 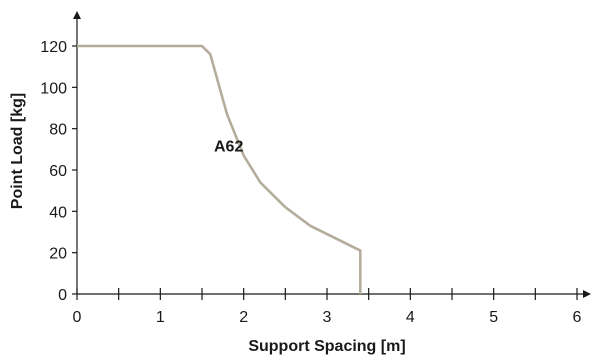 I want to click on y-tick-label: 60, so click(x=58, y=171).